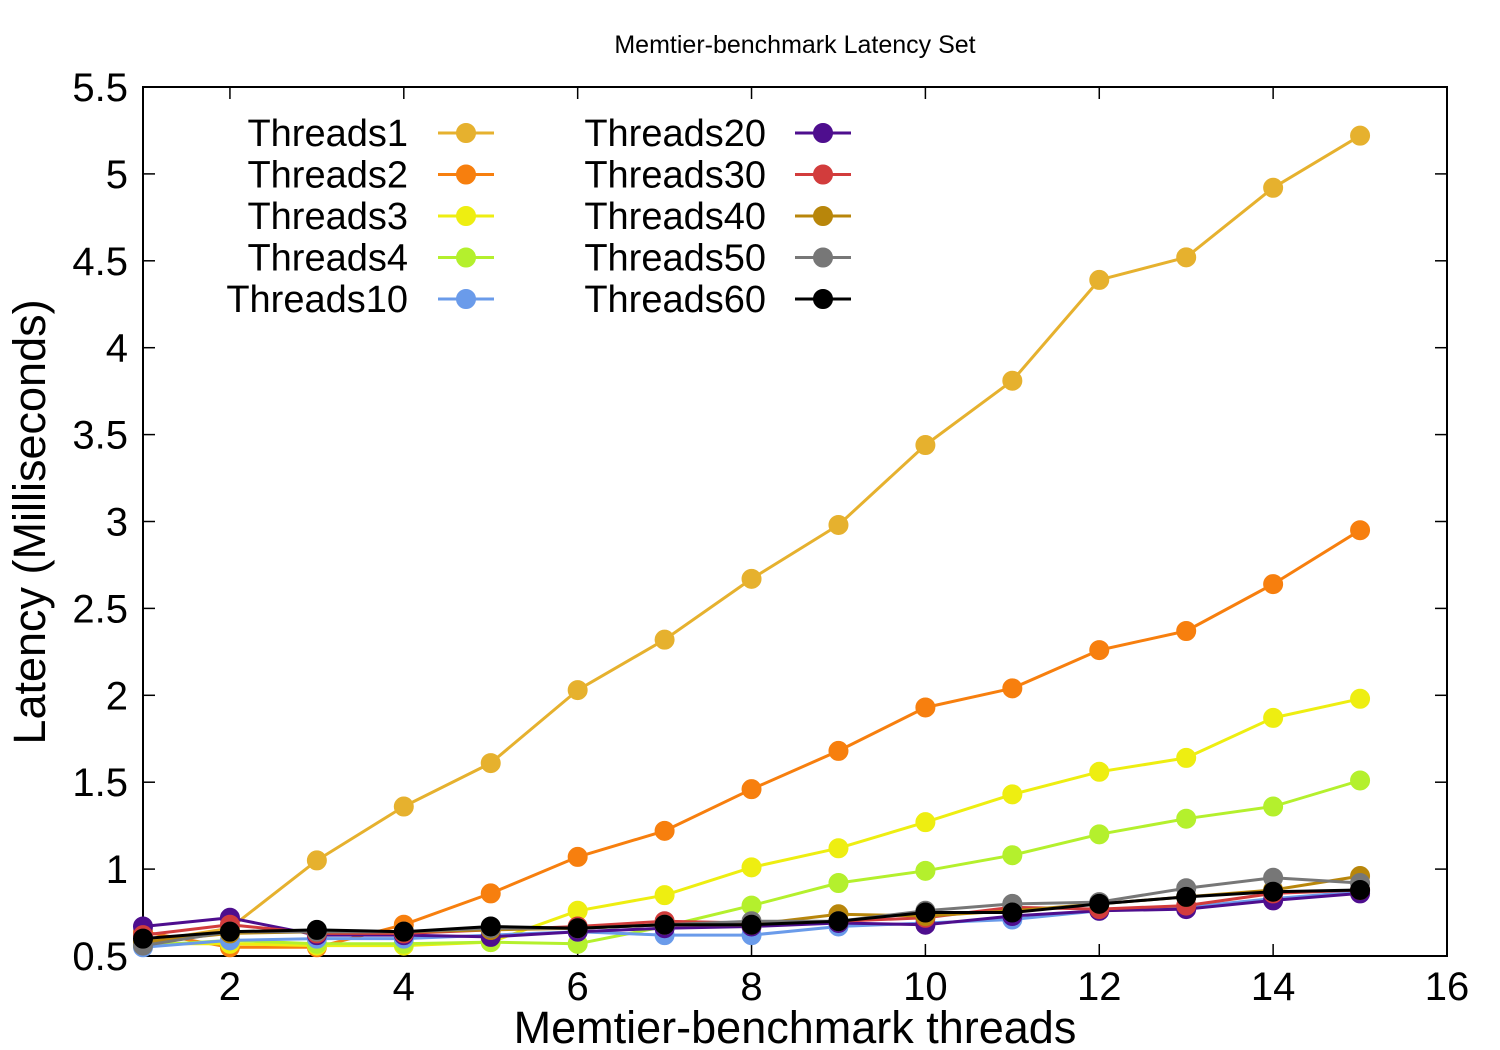  Describe the element at coordinates (117, 523) in the screenshot. I see `y-tick-label: 3` at that location.